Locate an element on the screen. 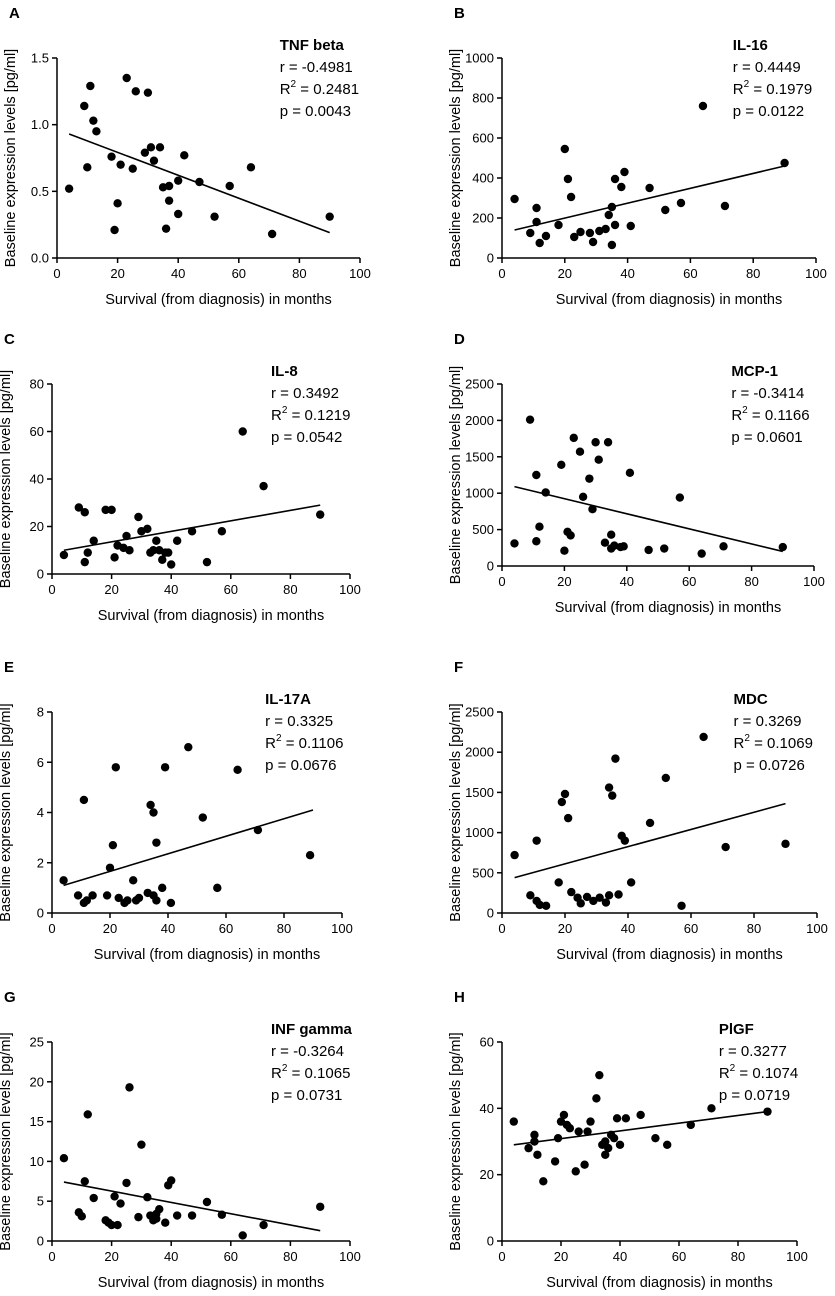  r-squared-value: R2 = 0.1166 is located at coordinates (770, 414).